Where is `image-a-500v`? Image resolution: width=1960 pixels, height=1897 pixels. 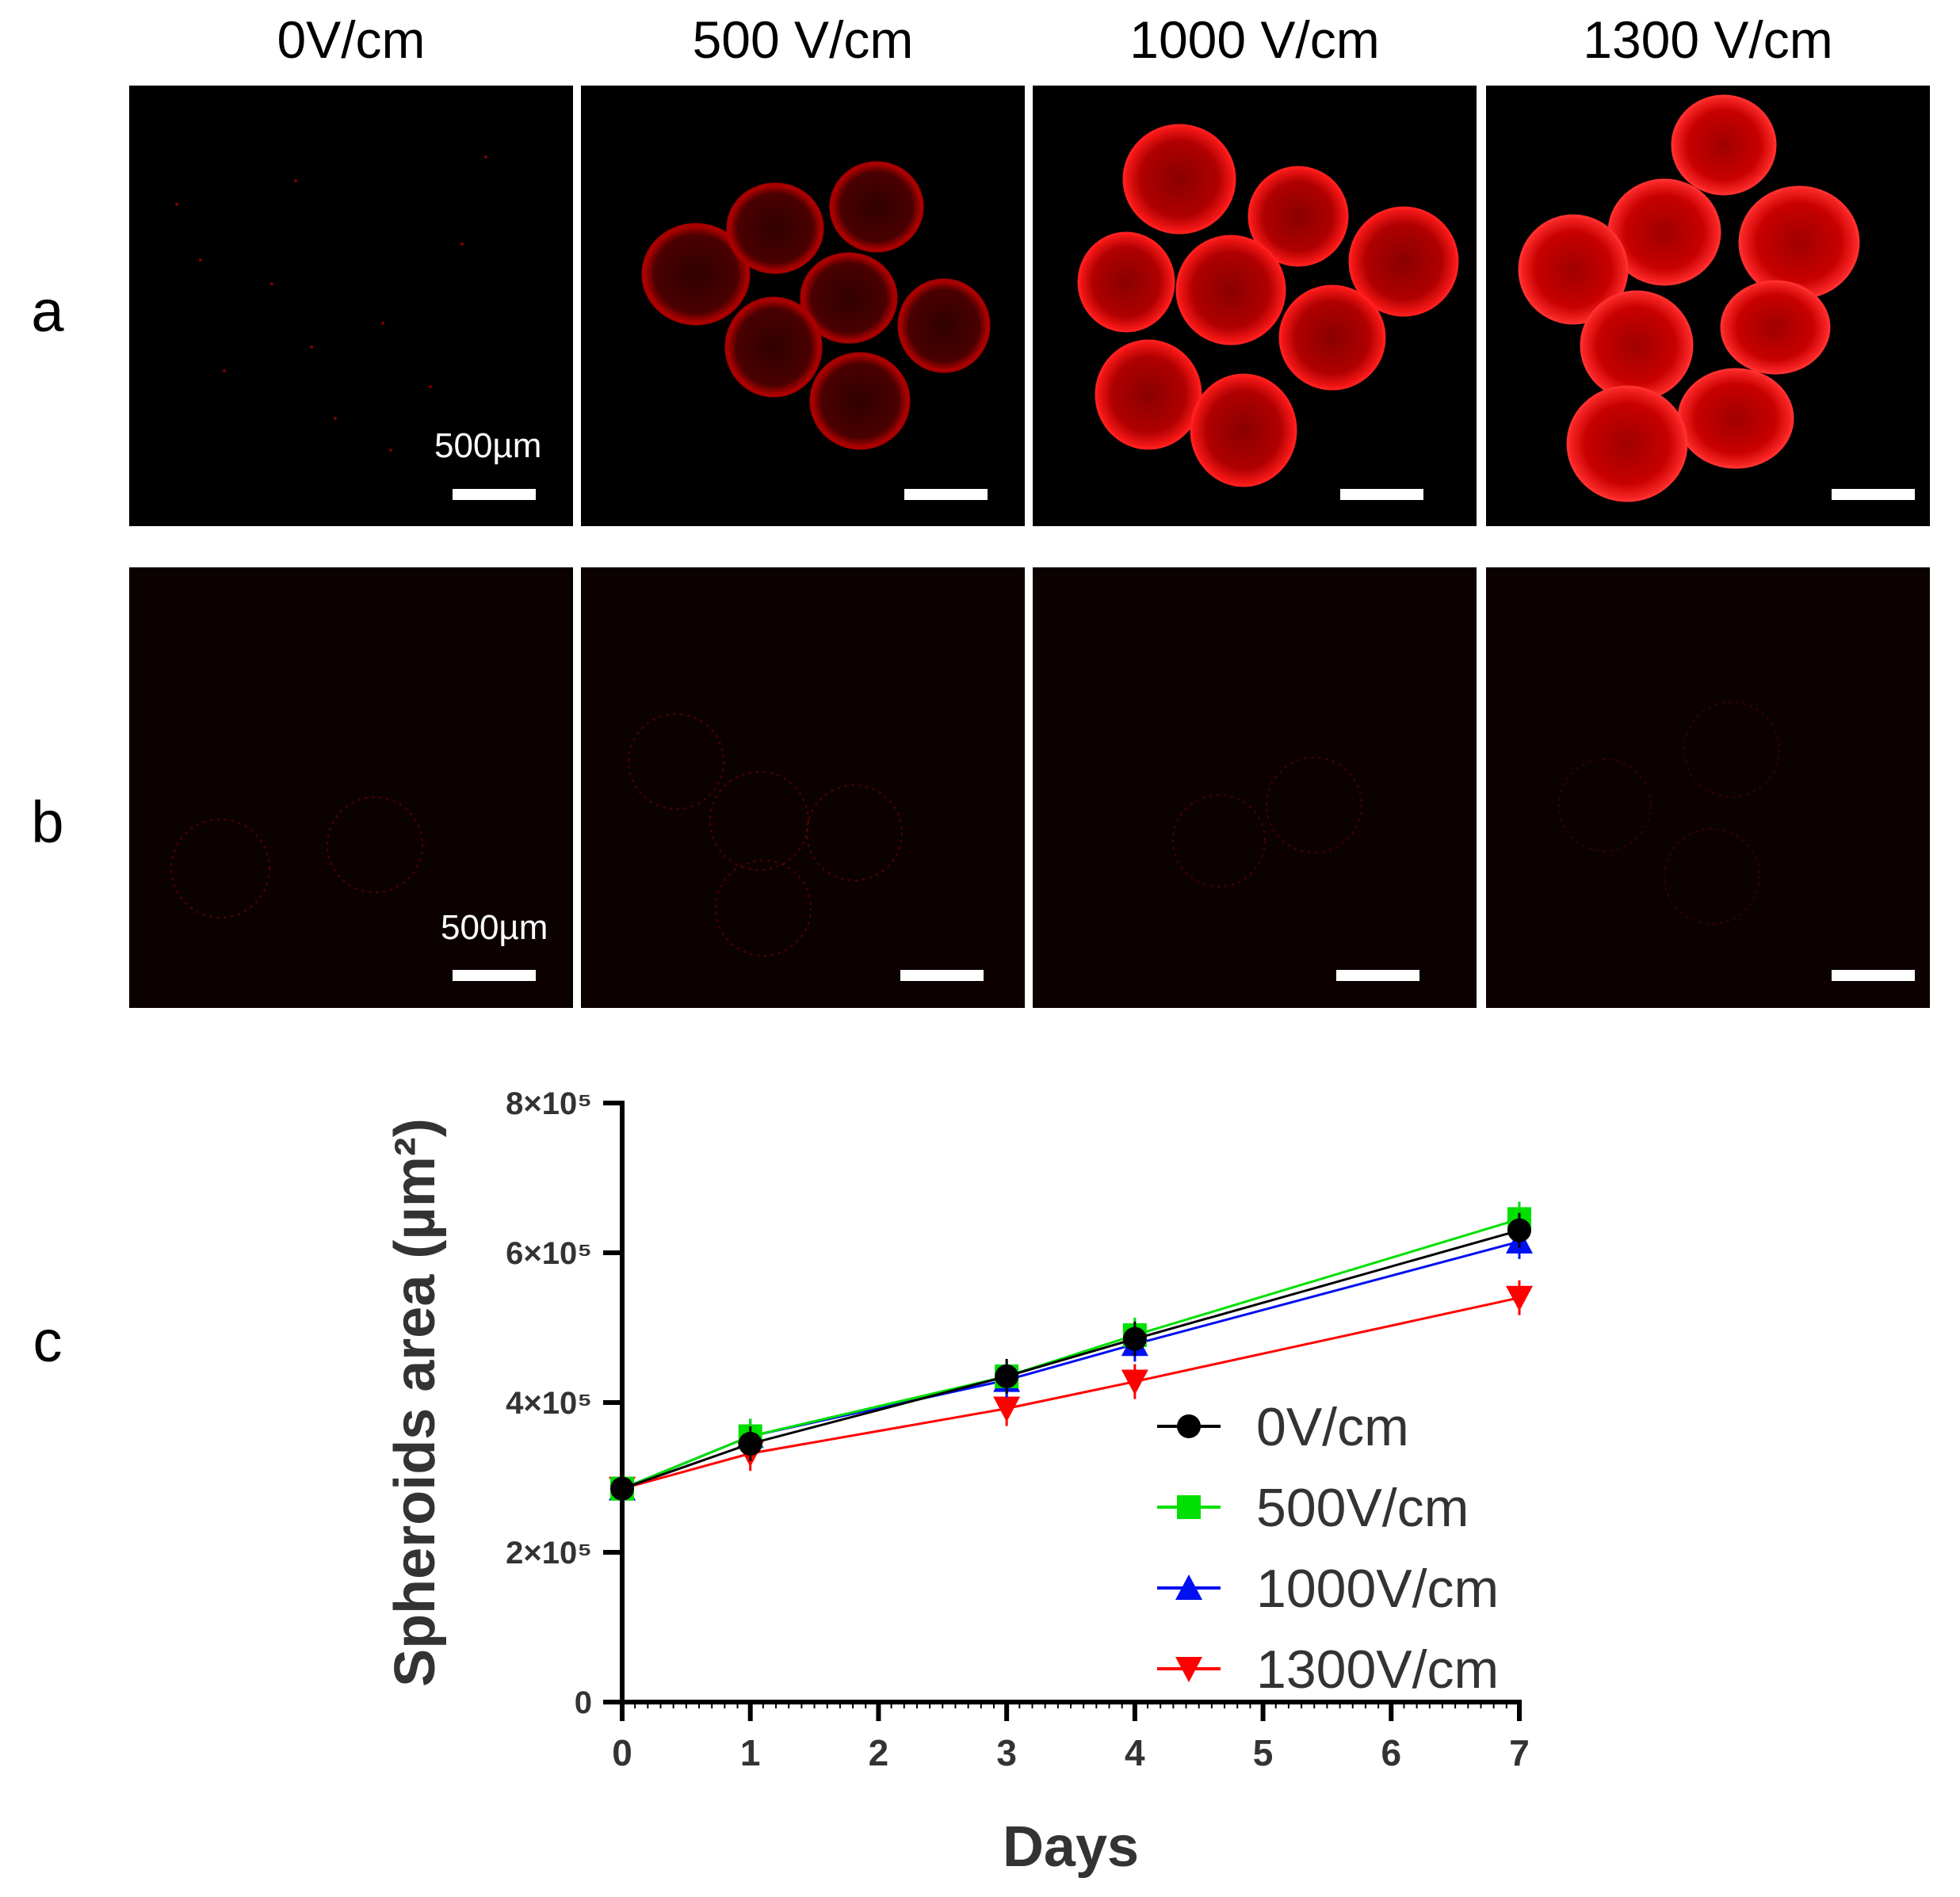
image-a-500v is located at coordinates (803, 306).